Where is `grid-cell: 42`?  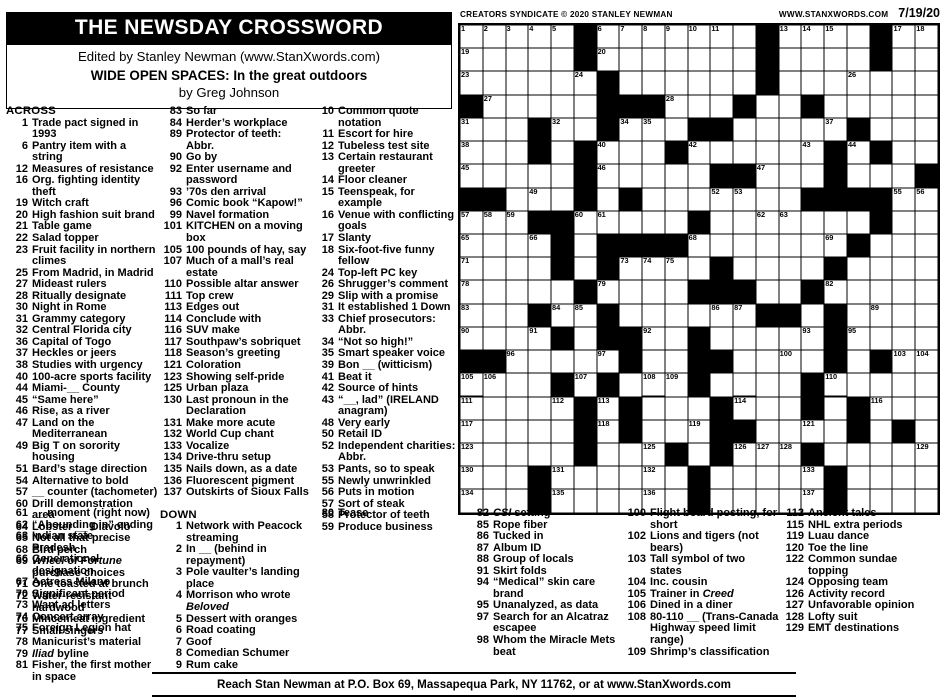
grid-cell: 42 is located at coordinates (699, 152).